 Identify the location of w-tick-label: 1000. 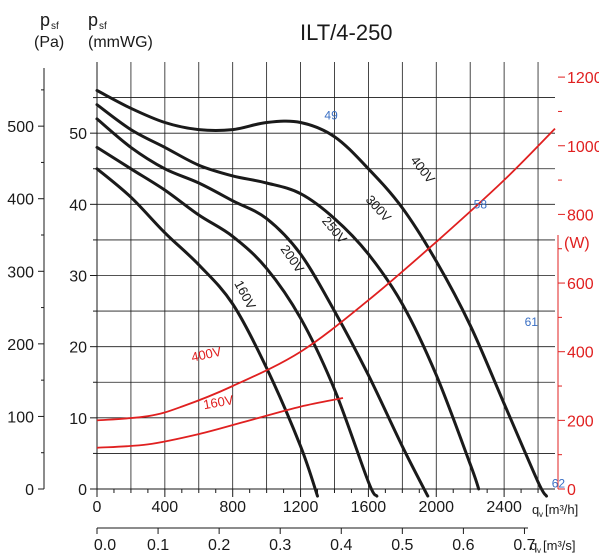
(583, 147).